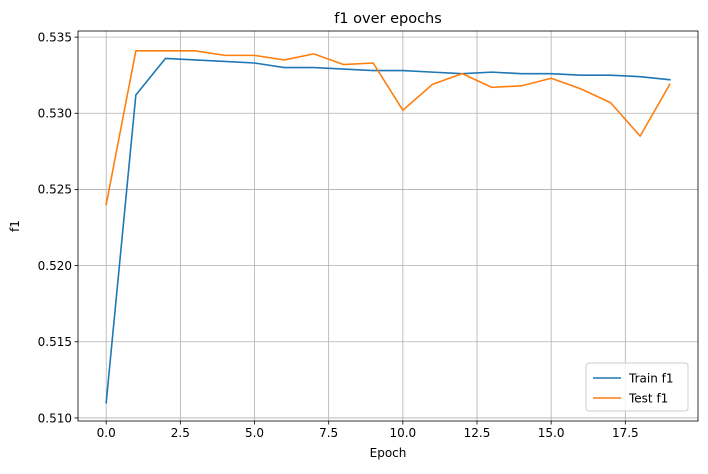 The height and width of the screenshot is (474, 708). Describe the element at coordinates (55, 190) in the screenshot. I see `y-tick-label: 0.525` at that location.